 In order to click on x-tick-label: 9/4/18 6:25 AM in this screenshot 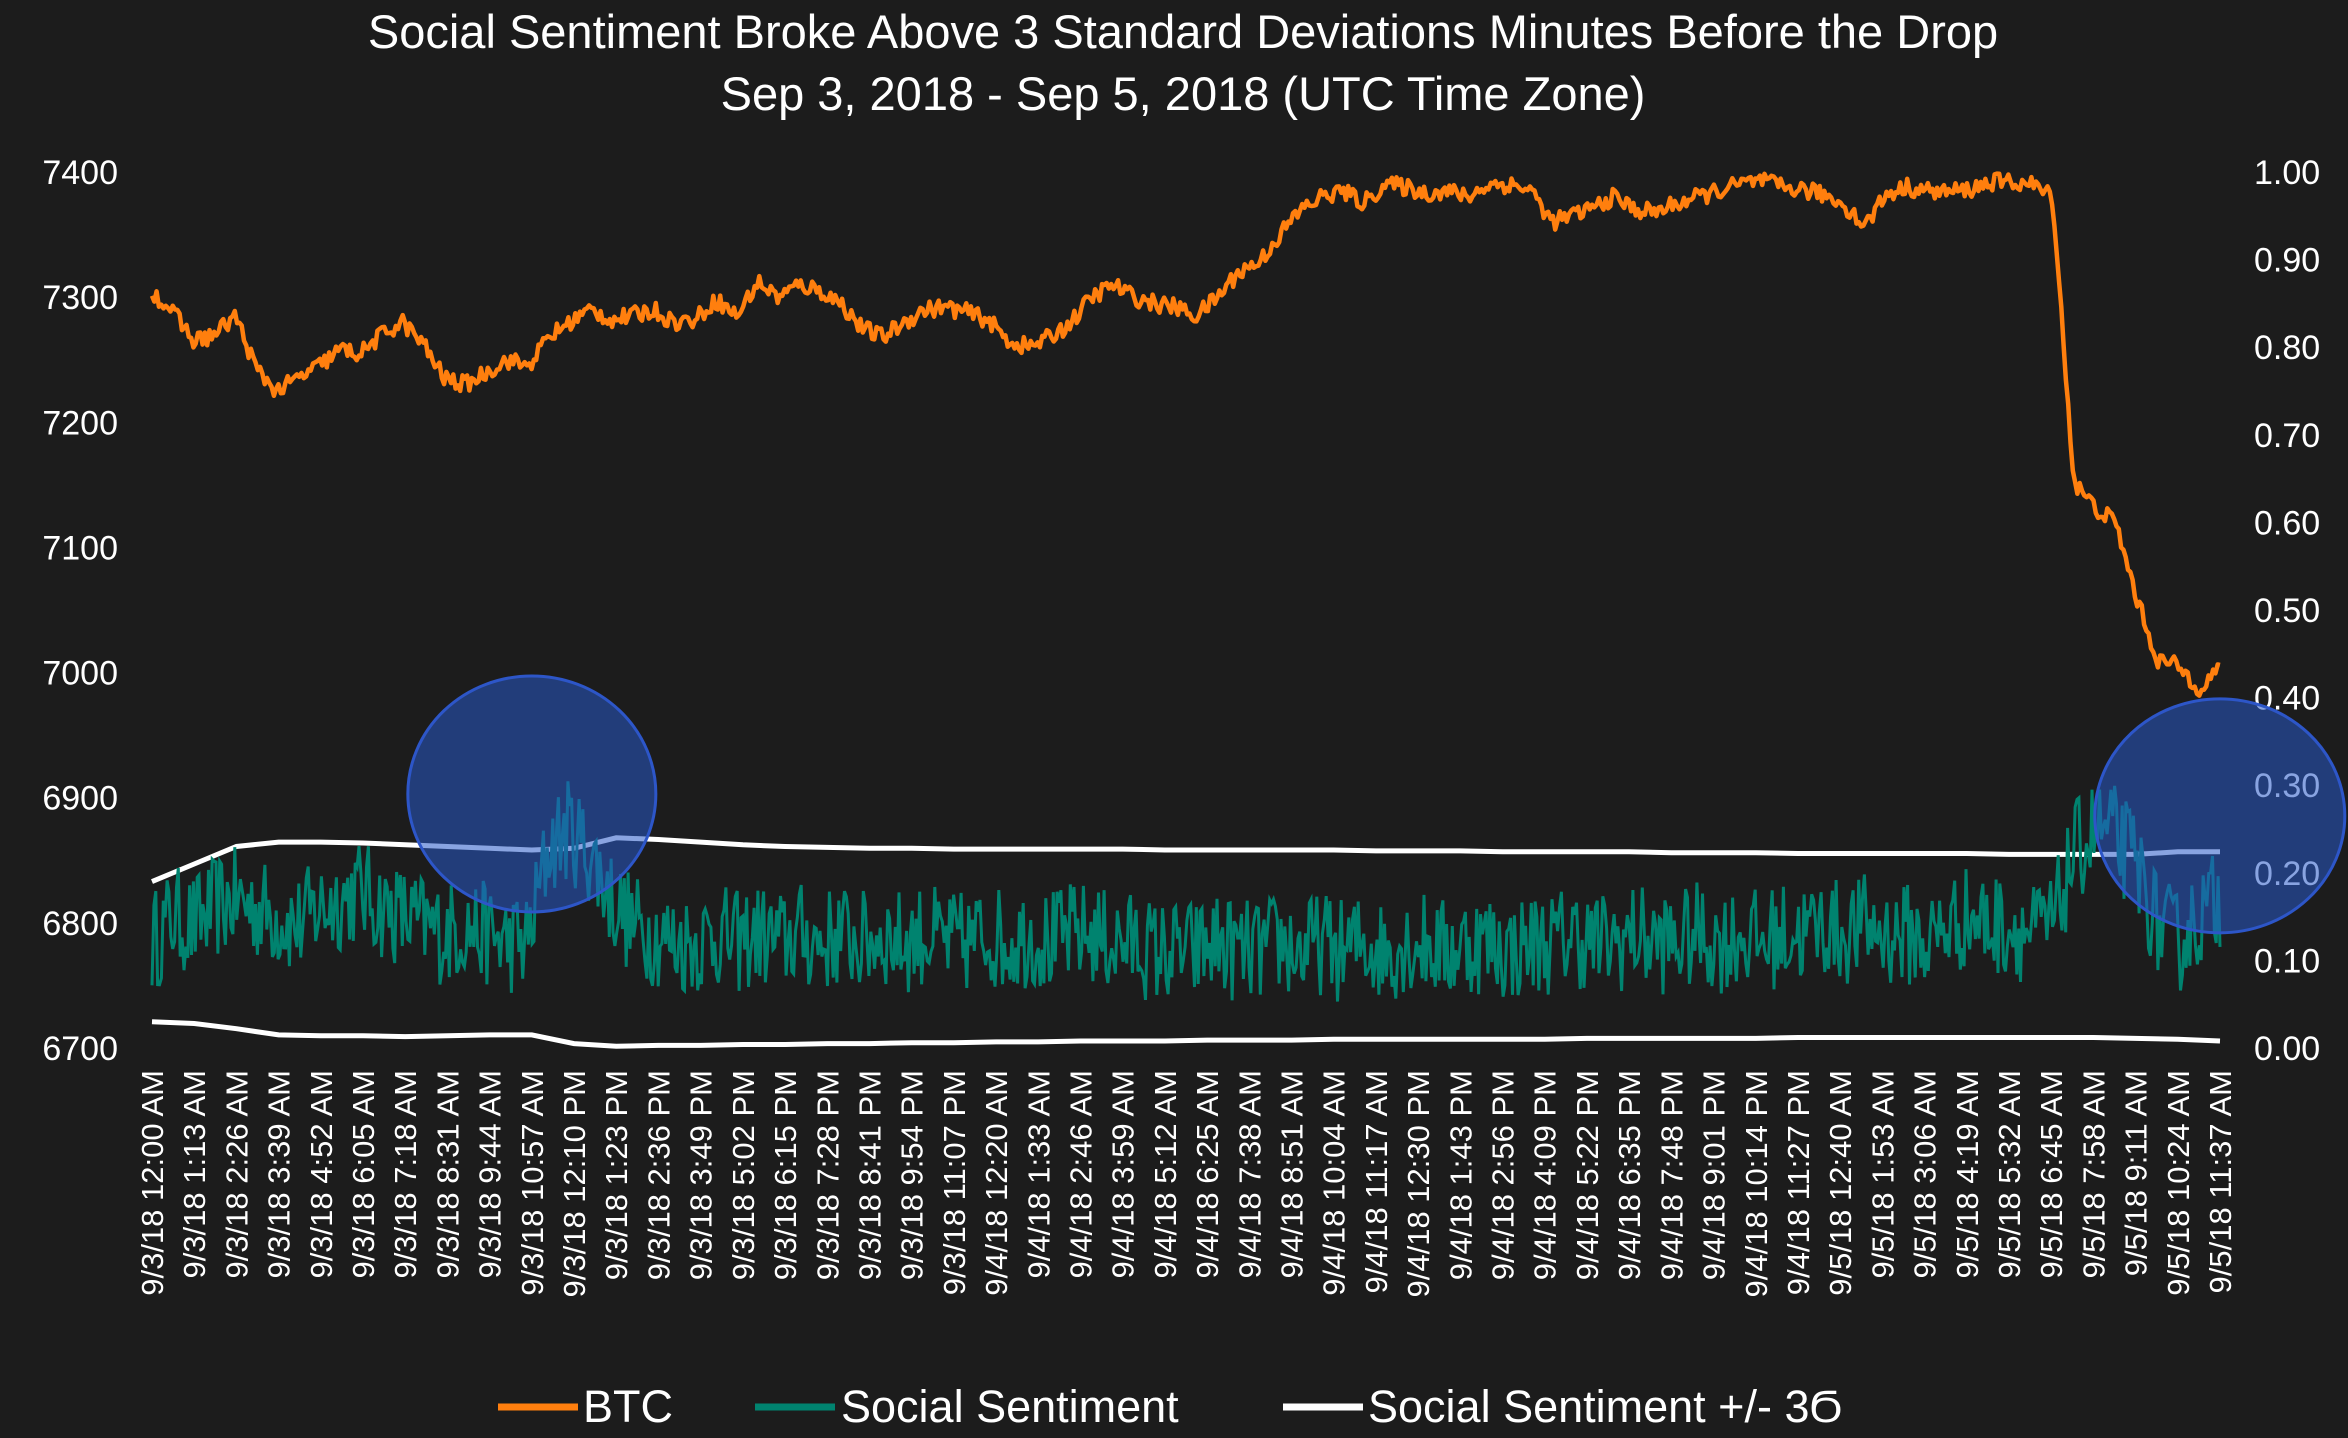, I will do `click(1207, 1174)`.